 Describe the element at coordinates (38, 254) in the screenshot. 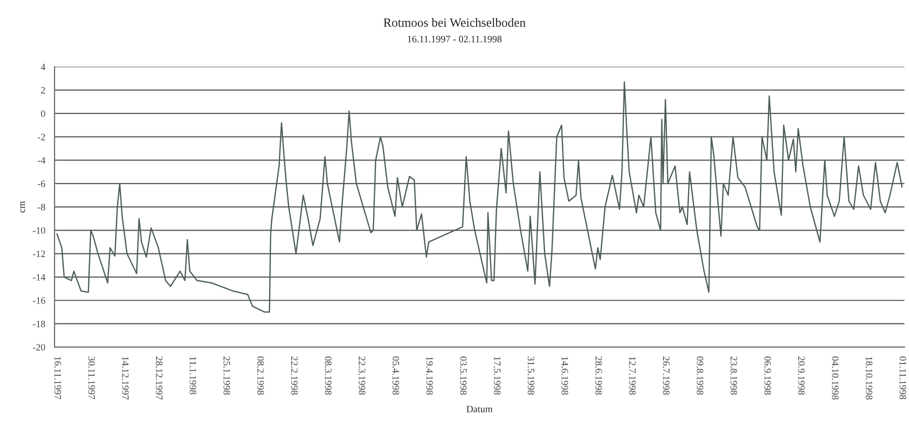

I see `y-tick-label: -12` at that location.